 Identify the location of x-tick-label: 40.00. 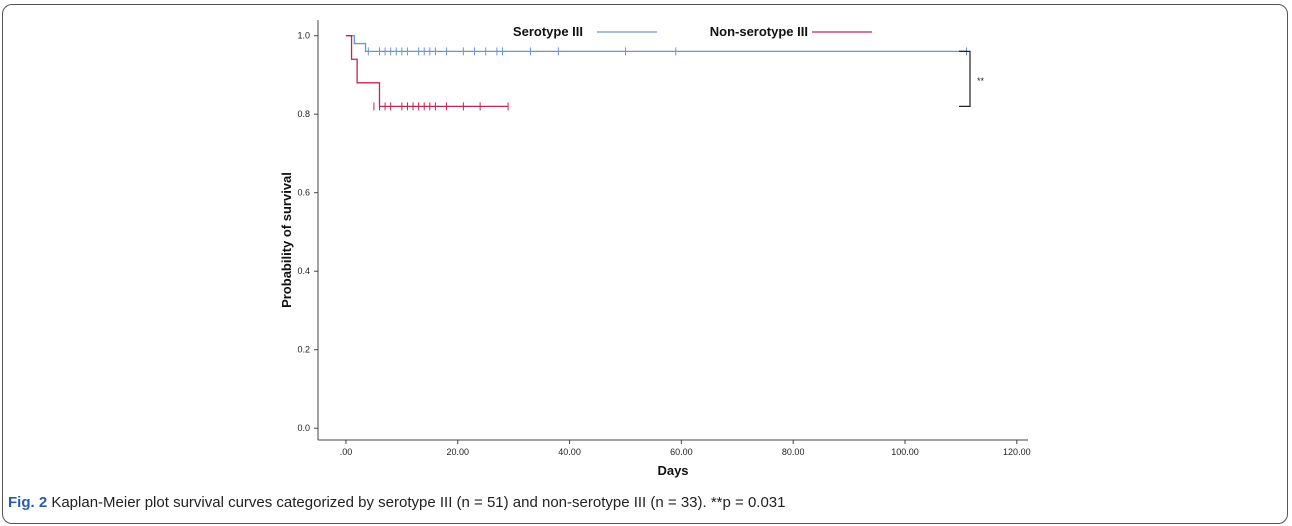
(569, 452).